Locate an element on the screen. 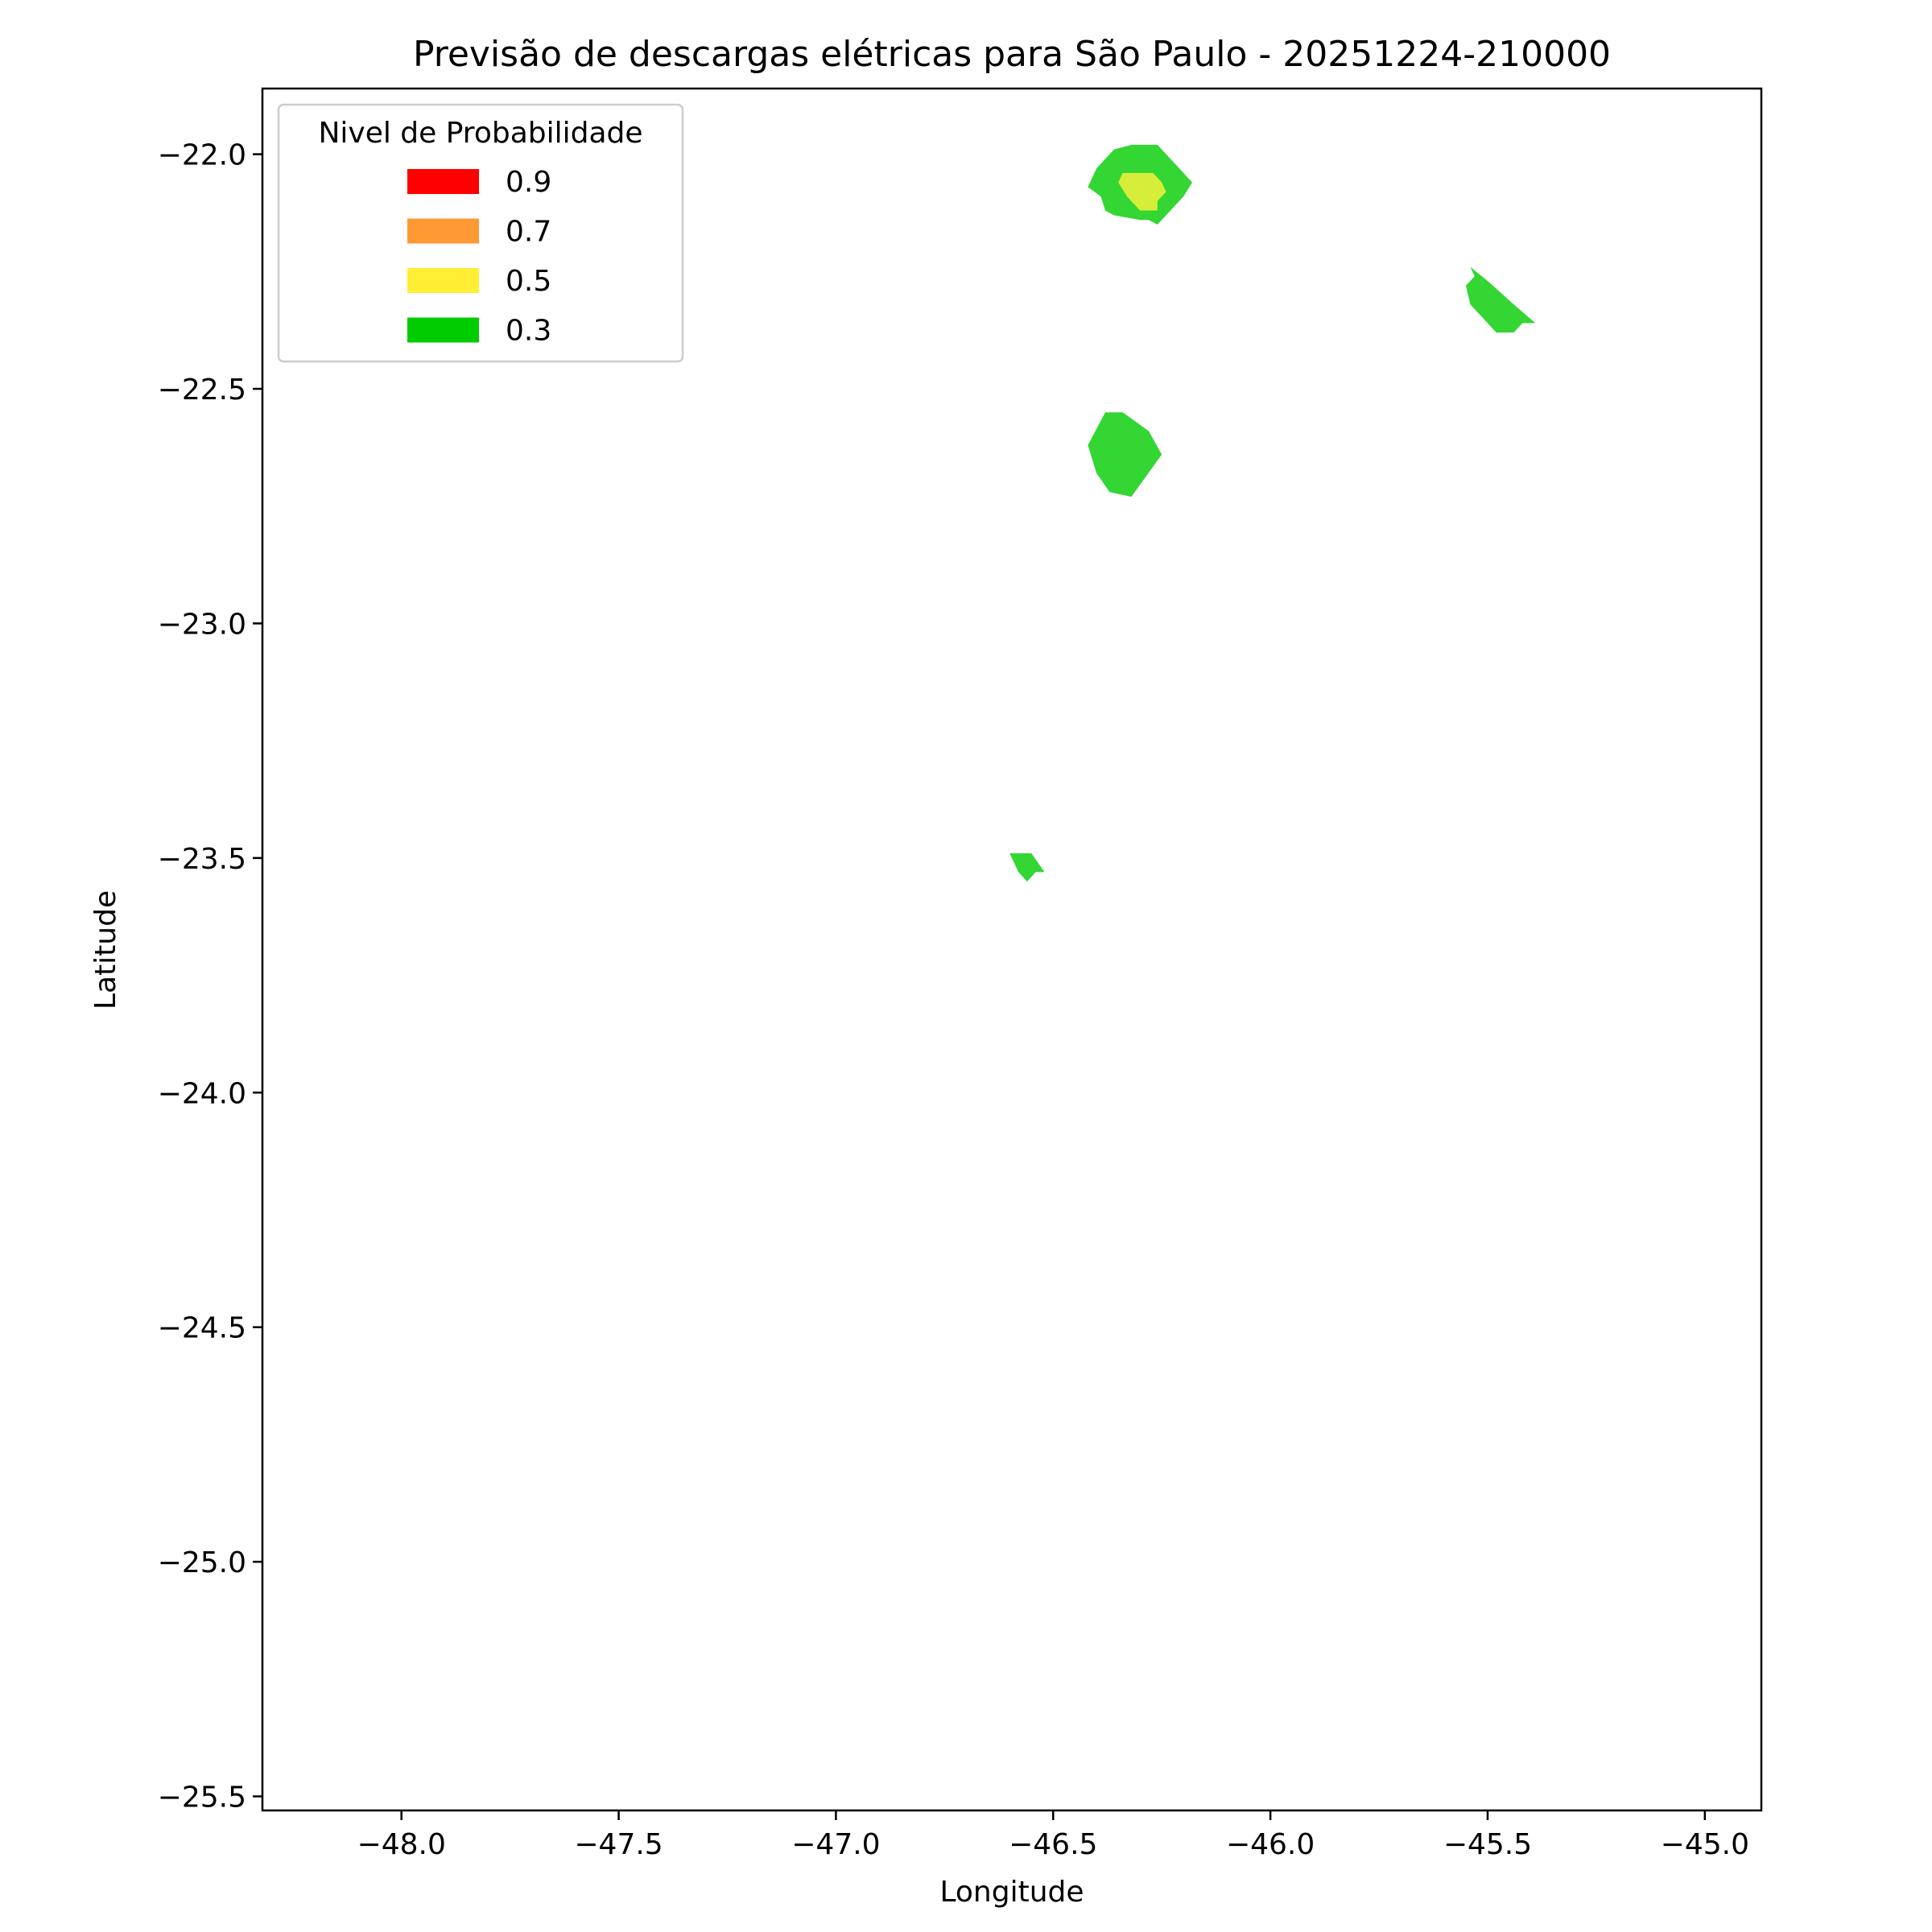 The width and height of the screenshot is (1932, 1932). legend-label: 0.9 is located at coordinates (528, 182).